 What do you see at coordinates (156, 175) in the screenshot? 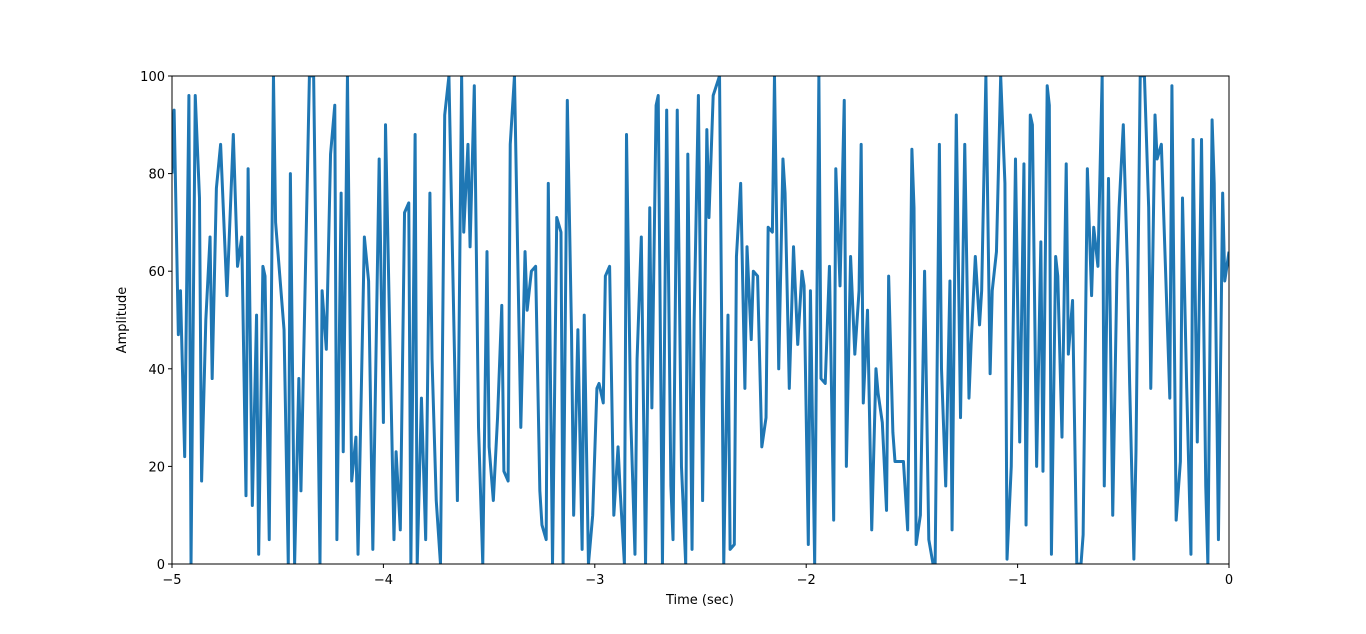
I see `y-tick-label: 80` at bounding box center [156, 175].